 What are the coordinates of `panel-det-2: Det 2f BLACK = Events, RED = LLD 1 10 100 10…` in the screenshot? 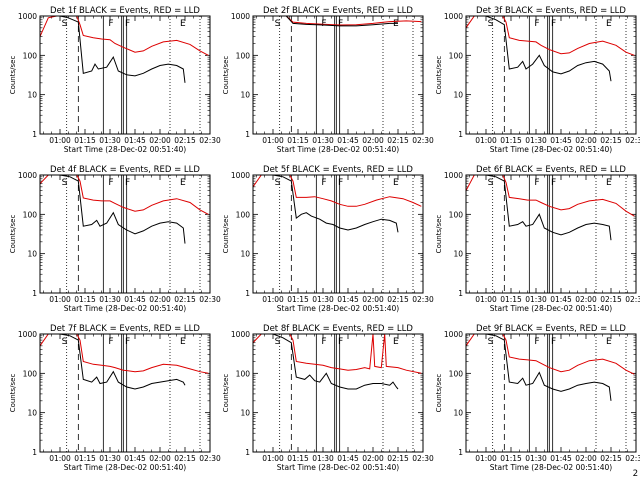 It's located at (328, 80).